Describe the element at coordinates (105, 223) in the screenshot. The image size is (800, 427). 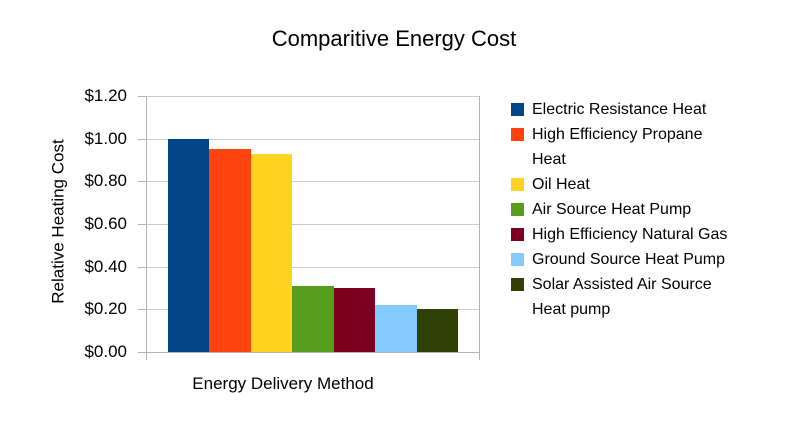
I see `y-axis-tick-label: $0.60` at that location.